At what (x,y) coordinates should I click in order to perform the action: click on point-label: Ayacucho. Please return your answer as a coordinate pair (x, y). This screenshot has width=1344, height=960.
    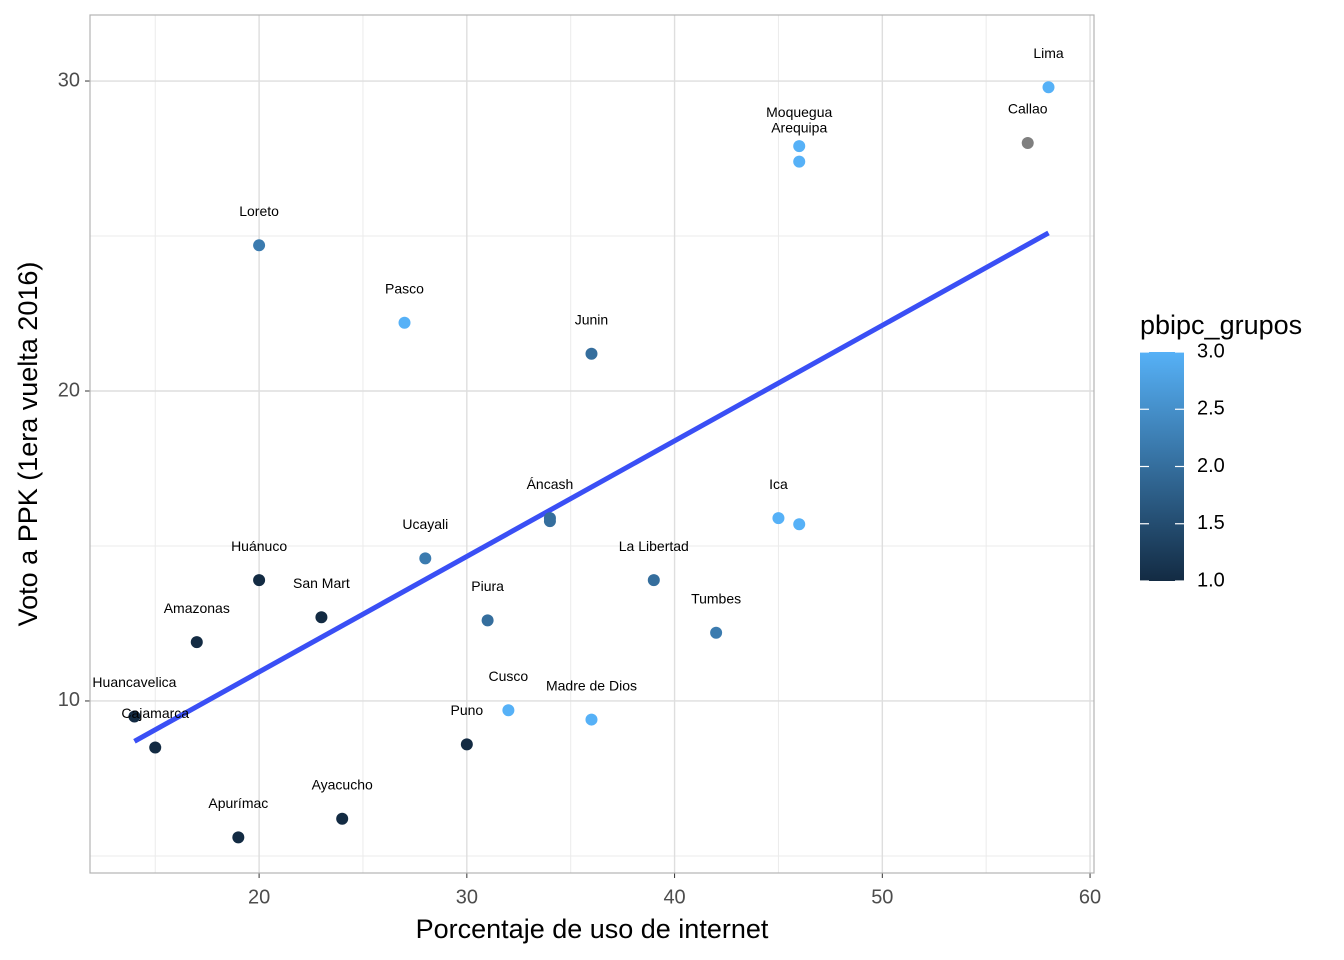
    Looking at the image, I should click on (342, 784).